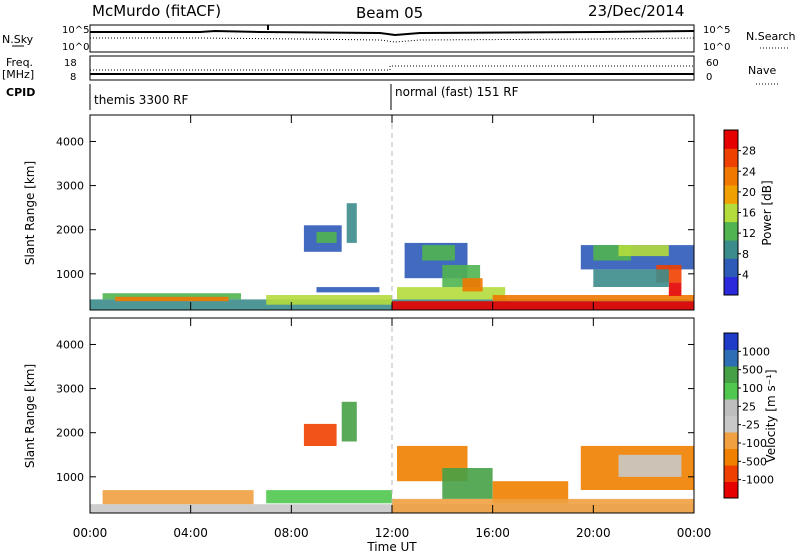  What do you see at coordinates (70, 141) in the screenshot?
I see `power-ytick-label: 4000` at bounding box center [70, 141].